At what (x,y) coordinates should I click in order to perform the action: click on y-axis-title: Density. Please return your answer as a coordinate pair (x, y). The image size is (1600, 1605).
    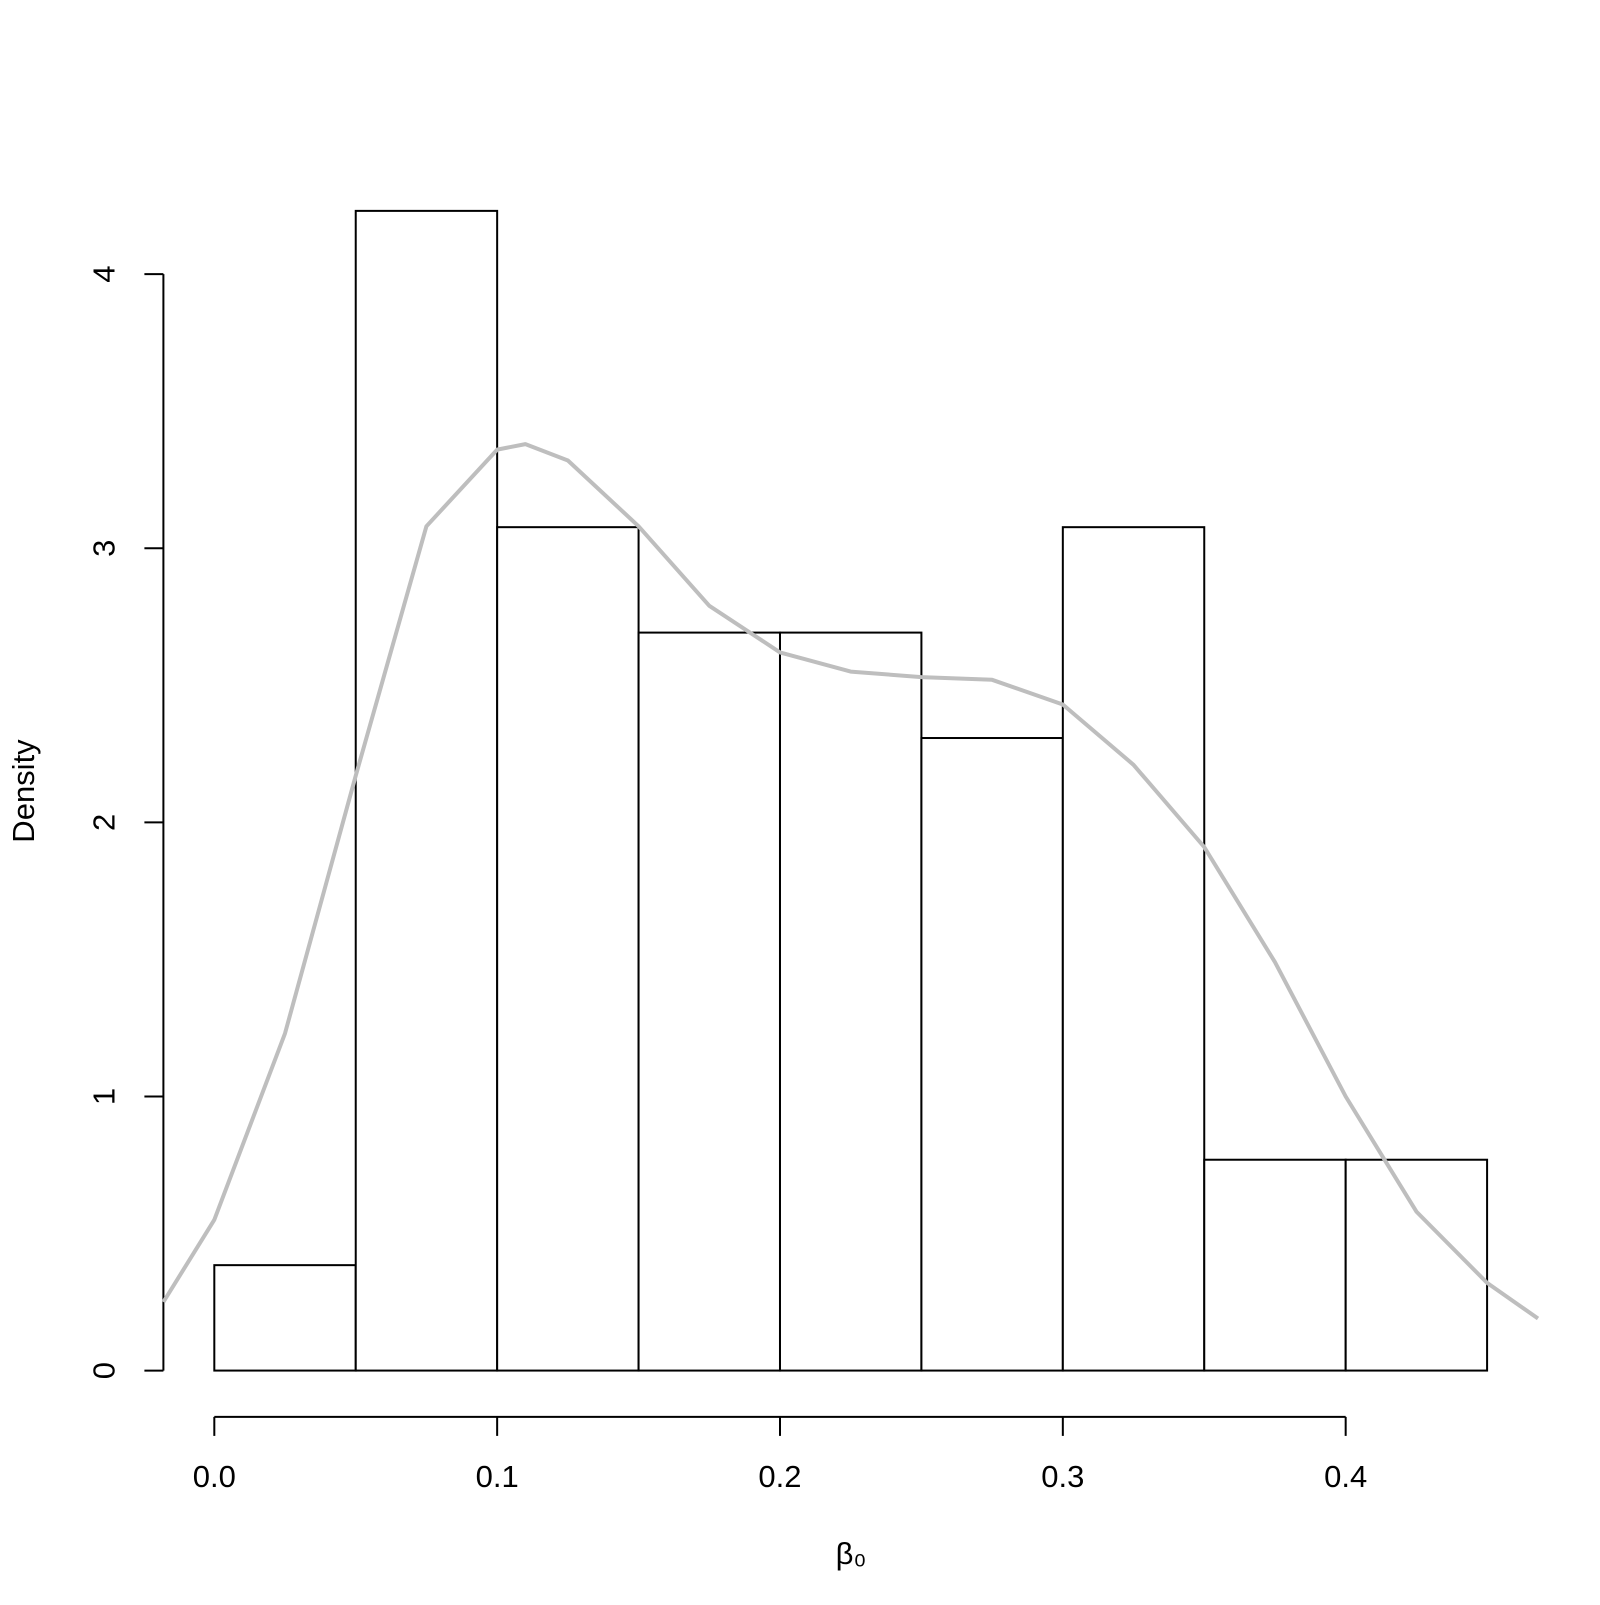
    Looking at the image, I should click on (23, 791).